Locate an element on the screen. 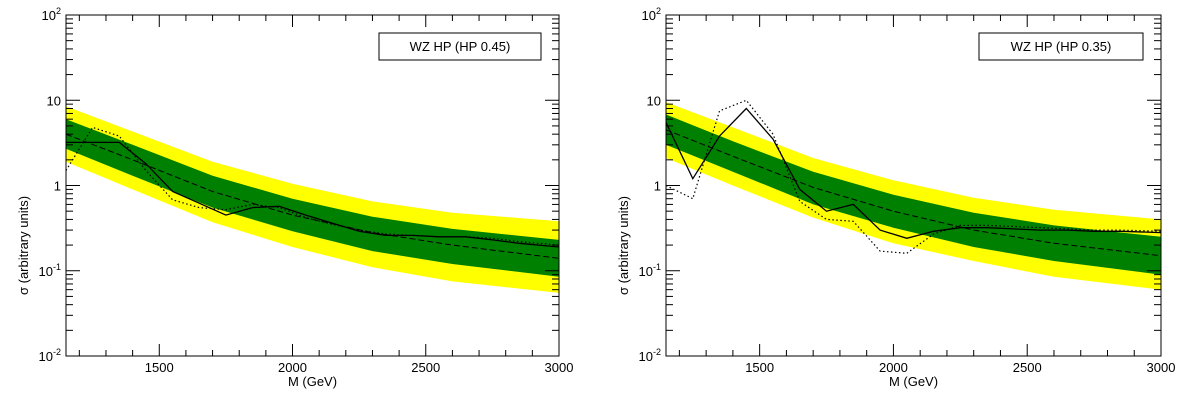 The image size is (1191, 404). label-box-text: WZ HP (HP 0.45) is located at coordinates (460, 46).